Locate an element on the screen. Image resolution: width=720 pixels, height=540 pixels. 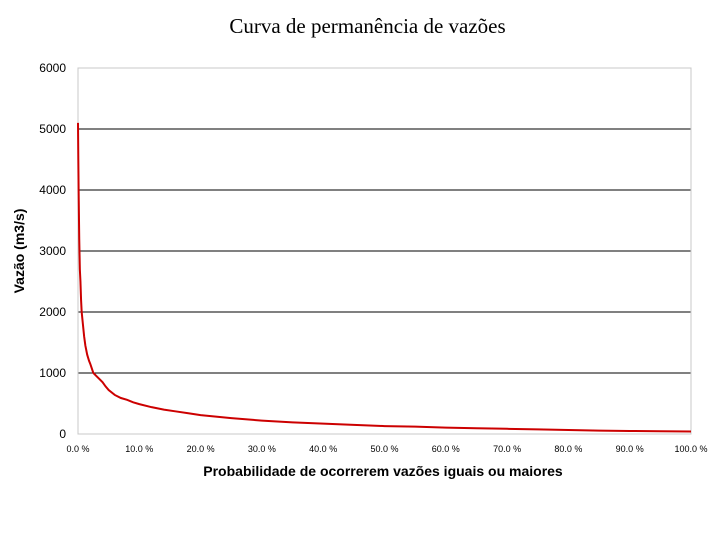
x-tick-label: 50.0 % is located at coordinates (384, 449).